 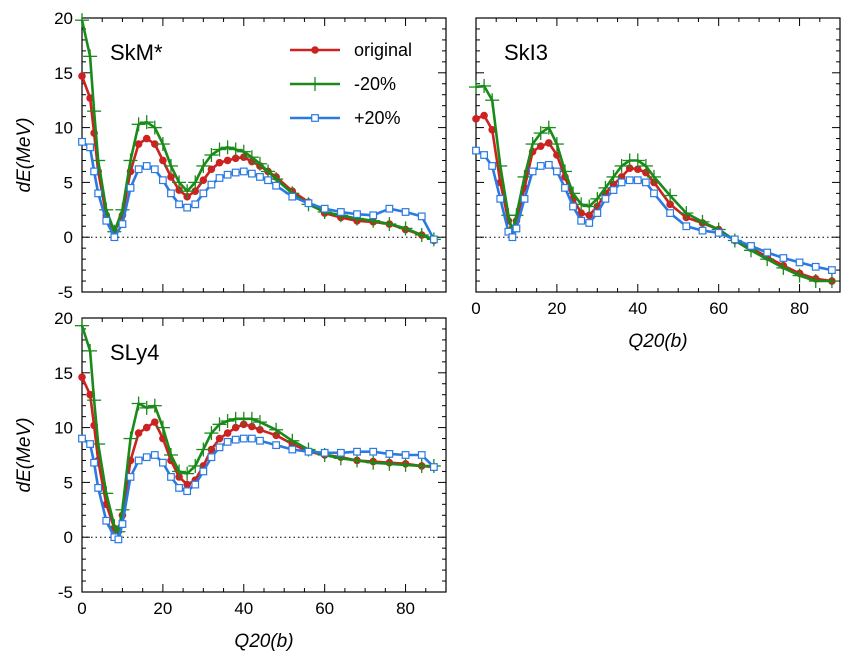 What do you see at coordinates (243, 608) in the screenshot?
I see `x-tick-label: 40` at bounding box center [243, 608].